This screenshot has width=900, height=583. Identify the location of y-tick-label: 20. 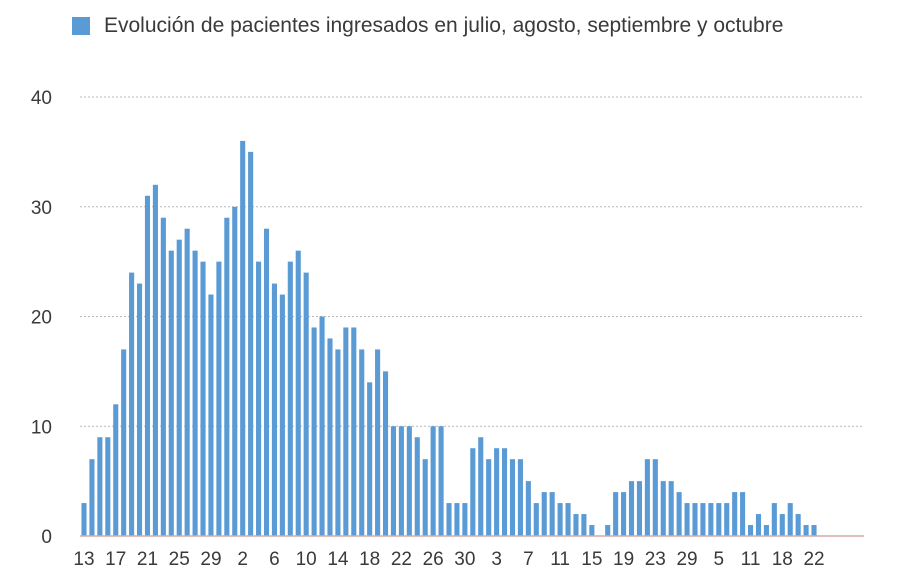
(41, 318).